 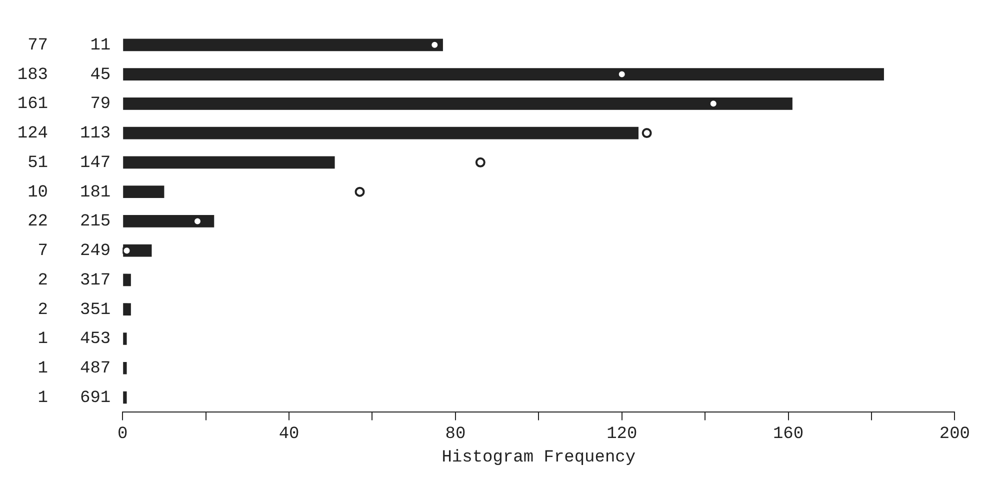 What do you see at coordinates (95, 252) in the screenshot?
I see `y-tick-label: 249` at bounding box center [95, 252].